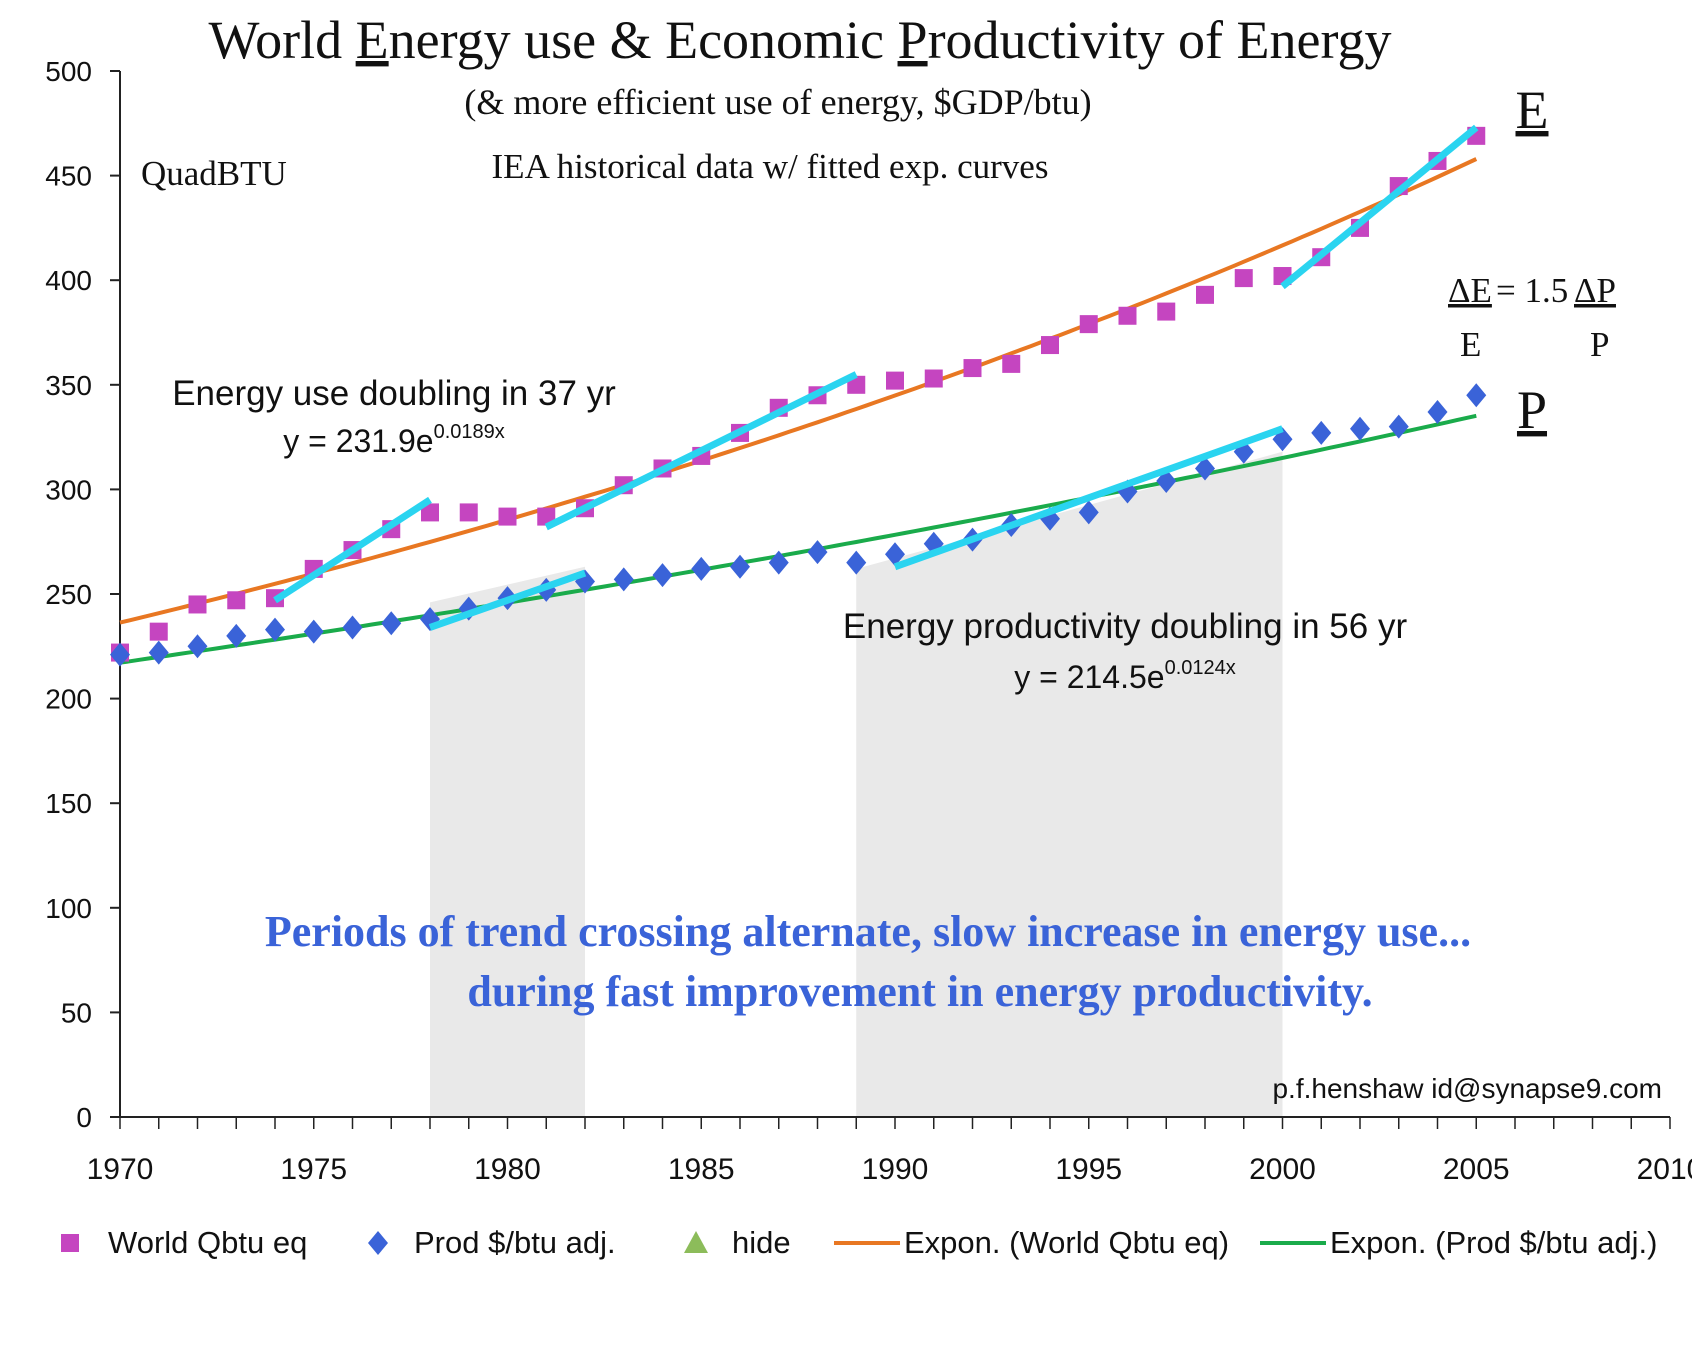  I want to click on x-tick-label: 1975, so click(313, 1169).